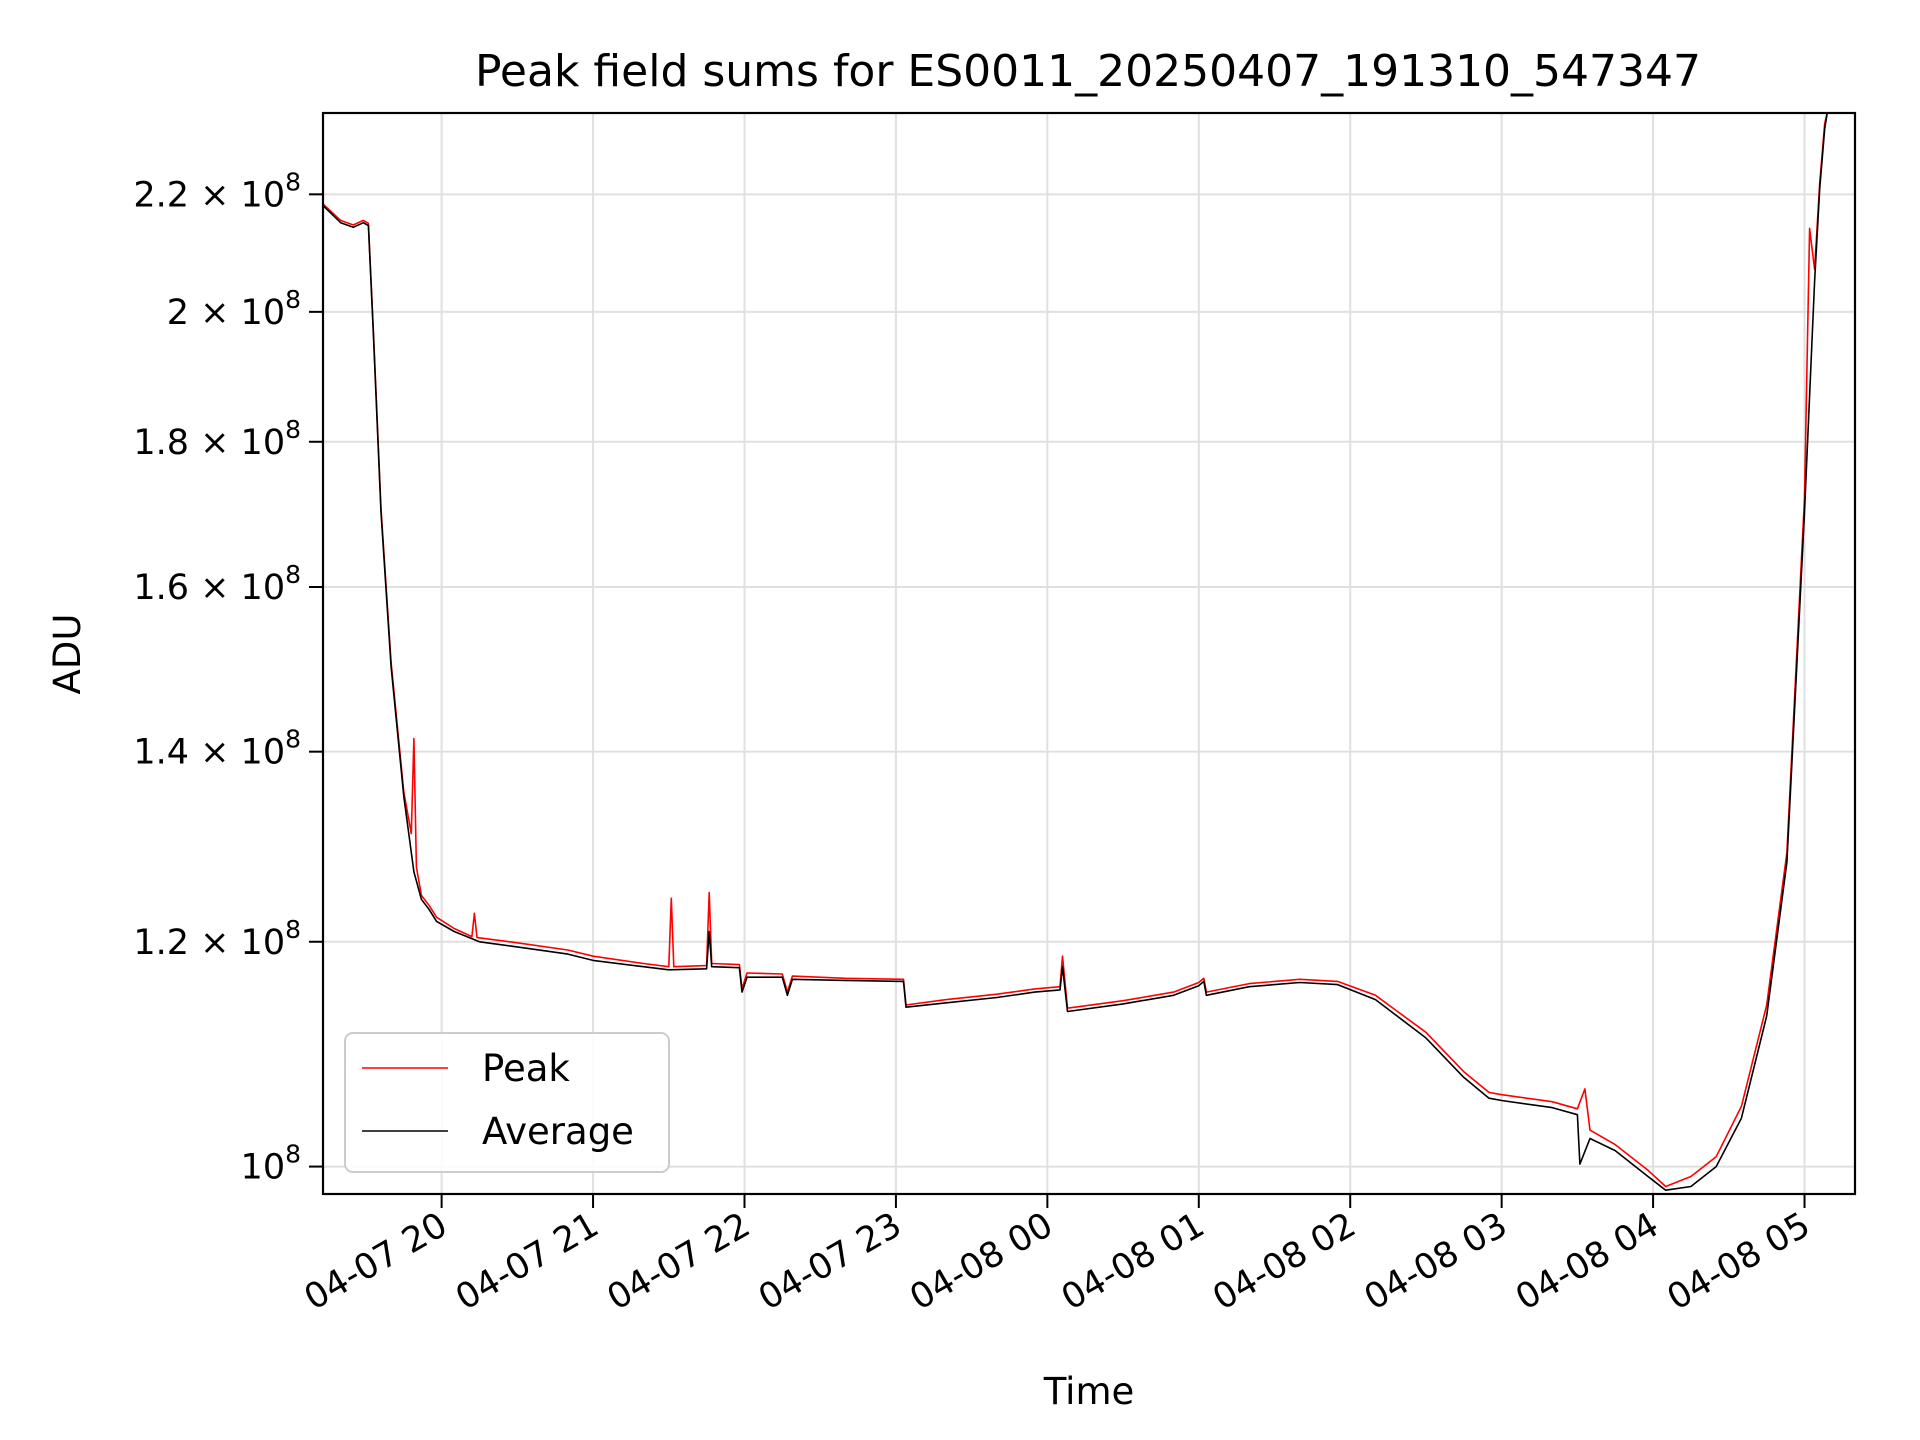  I want to click on x-axis-label: Time, so click(1089, 1391).